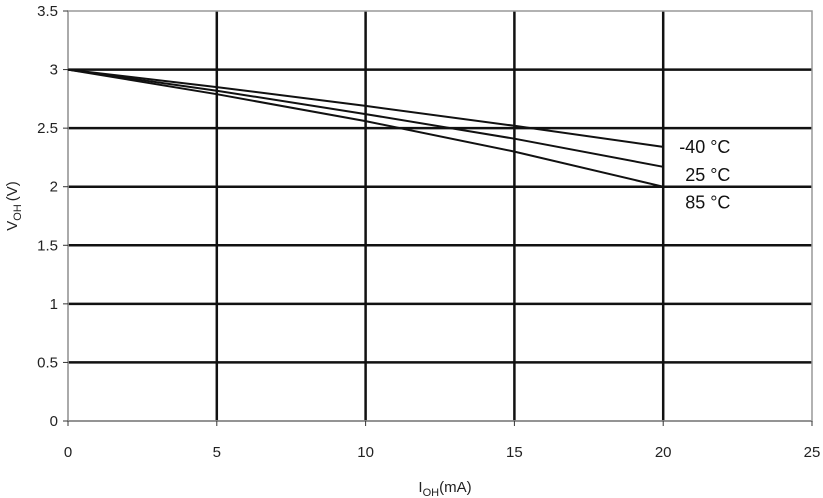 The height and width of the screenshot is (498, 823). Describe the element at coordinates (47, 245) in the screenshot. I see `y-tick-label: 1.5` at that location.